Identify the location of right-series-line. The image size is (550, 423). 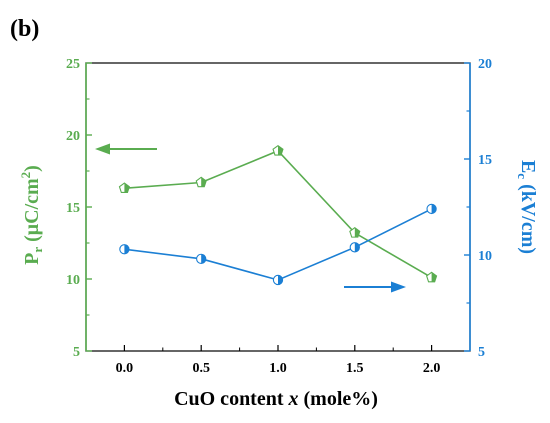
(278, 244).